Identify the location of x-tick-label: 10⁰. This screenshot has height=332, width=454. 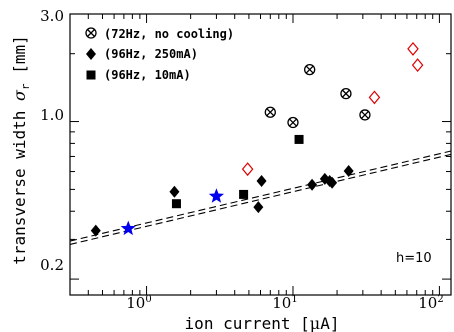
(138, 303).